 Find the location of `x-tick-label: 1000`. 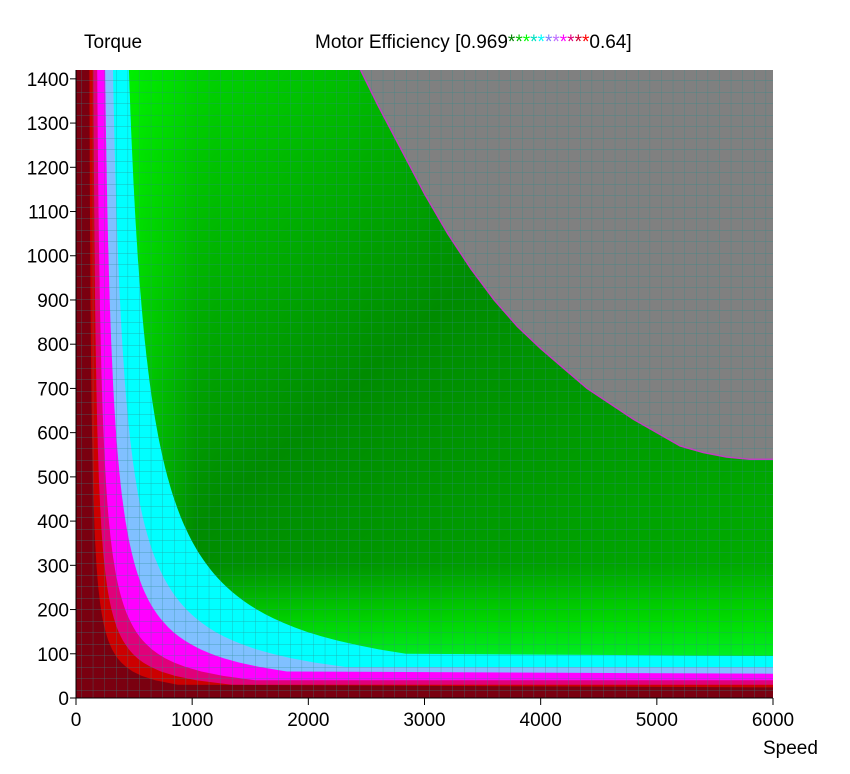

x-tick-label: 1000 is located at coordinates (192, 720).